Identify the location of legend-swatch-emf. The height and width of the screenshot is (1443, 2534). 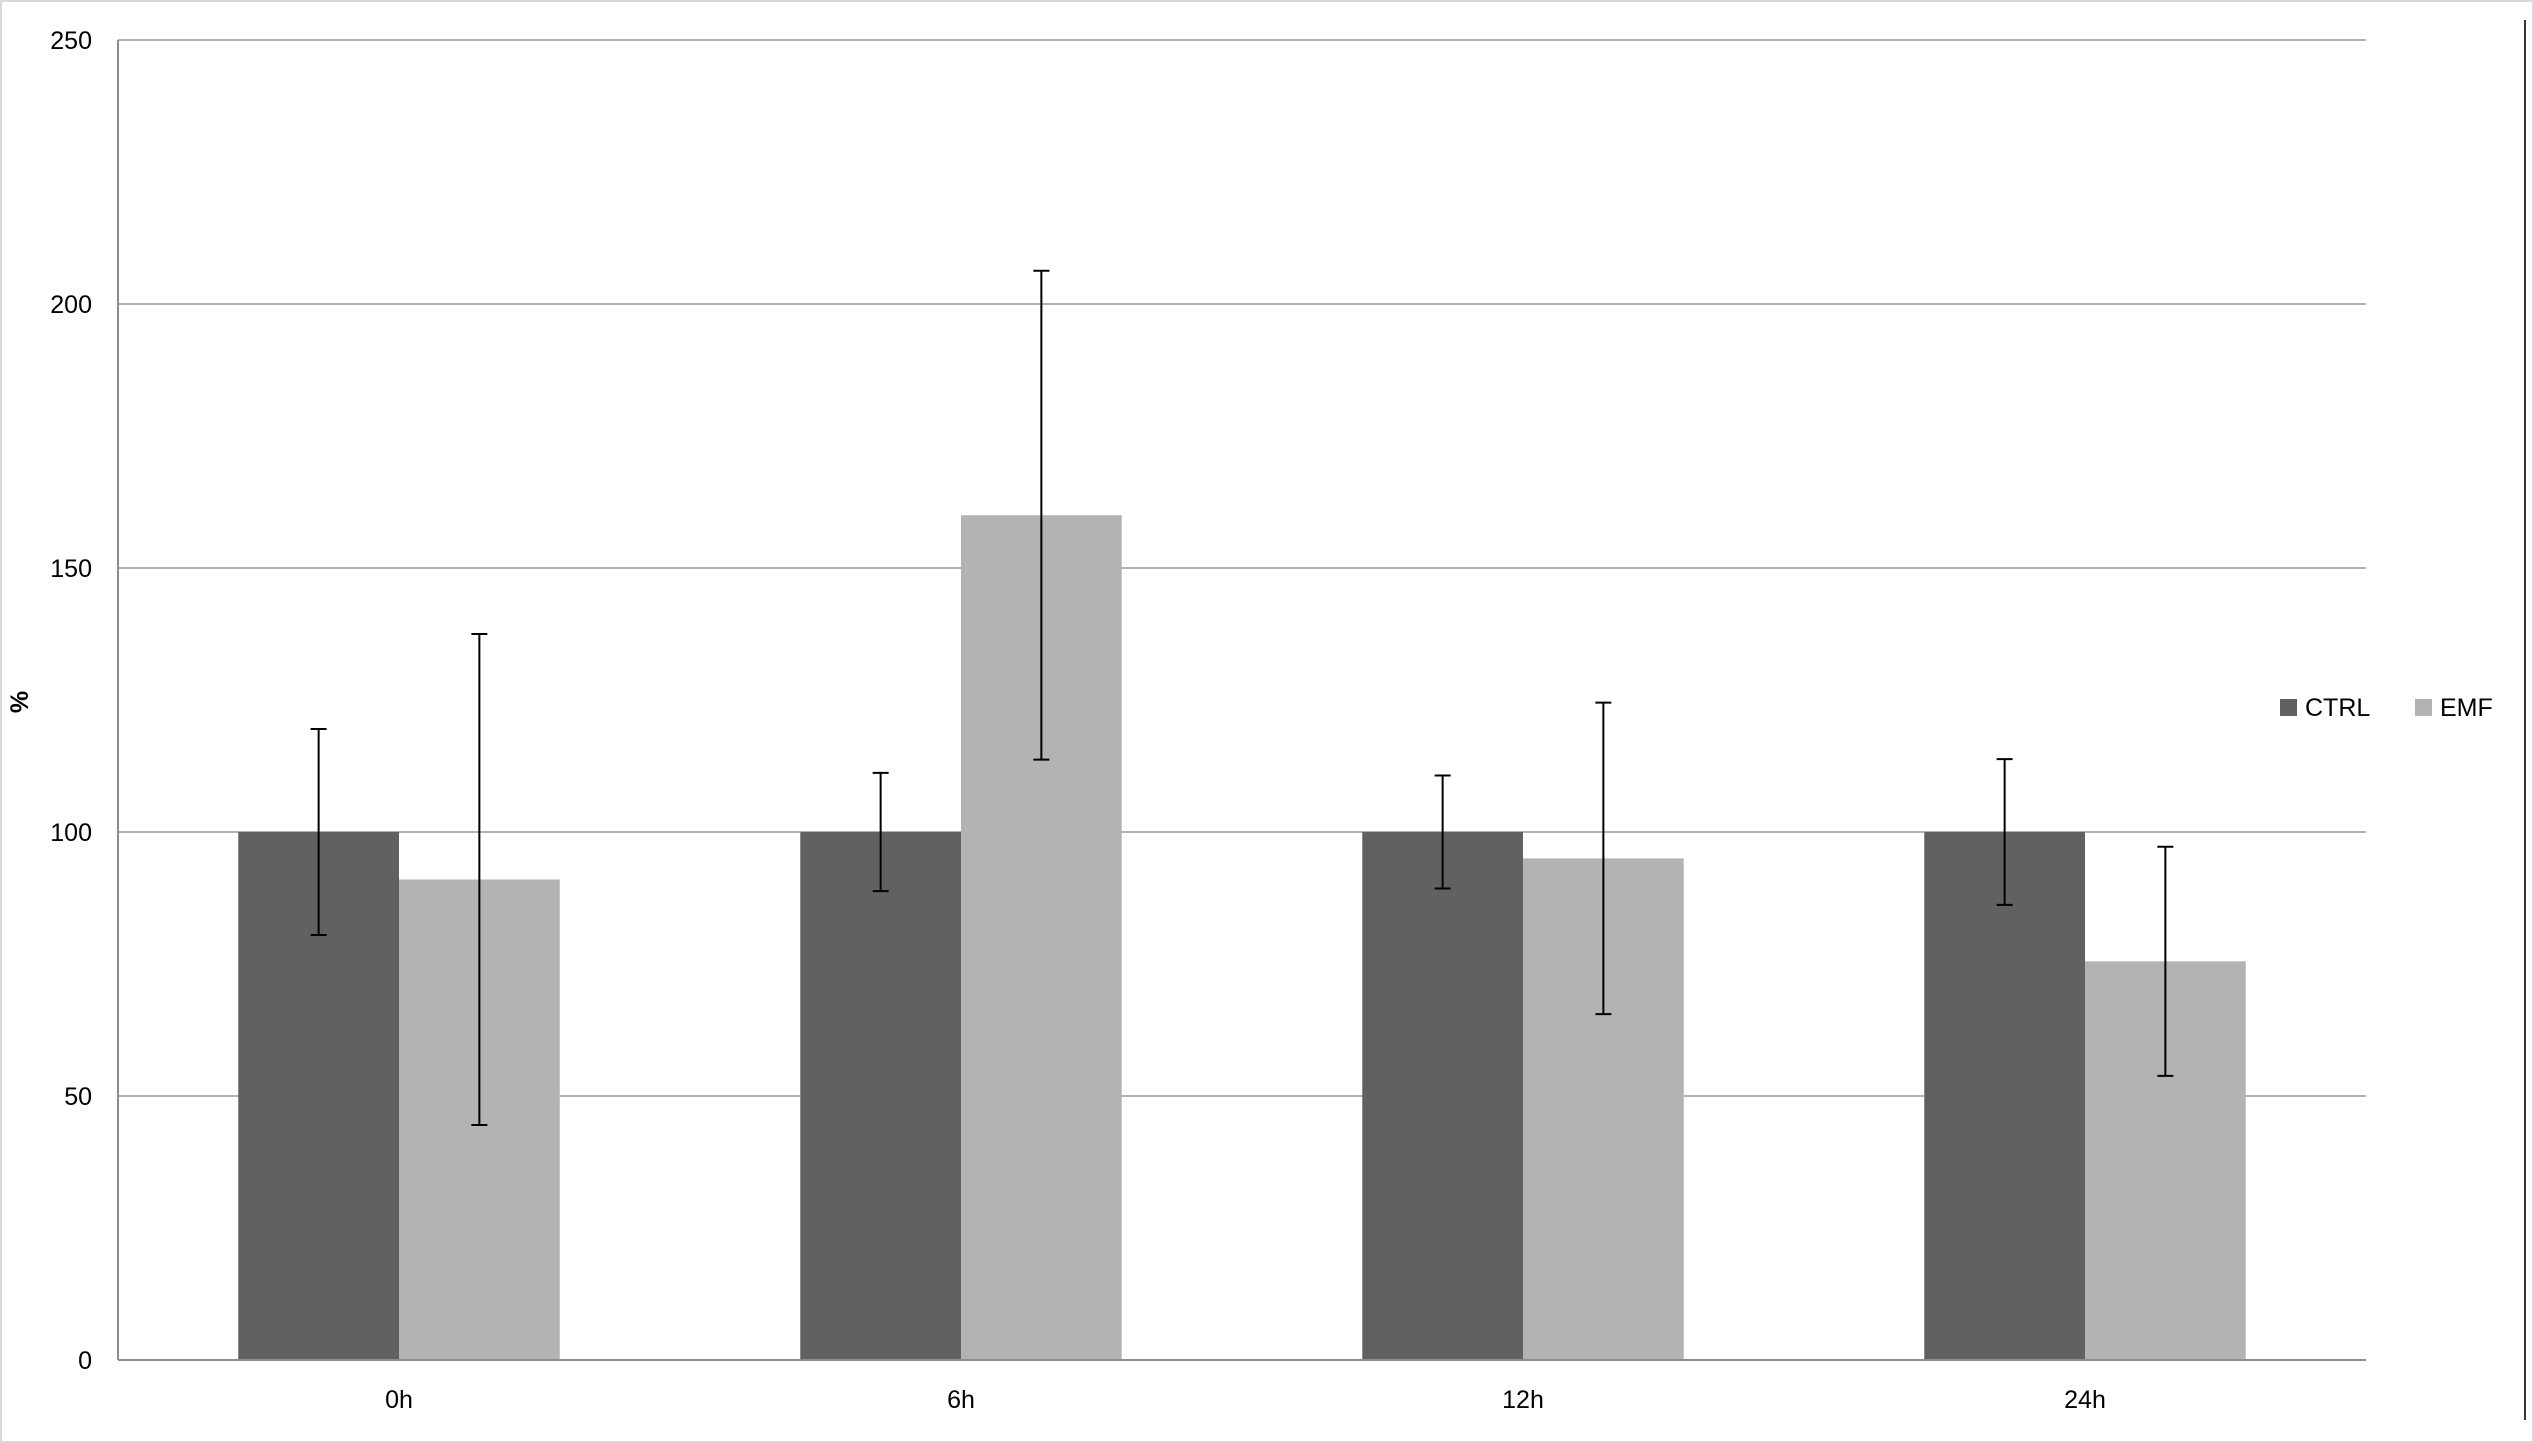
(2423, 707).